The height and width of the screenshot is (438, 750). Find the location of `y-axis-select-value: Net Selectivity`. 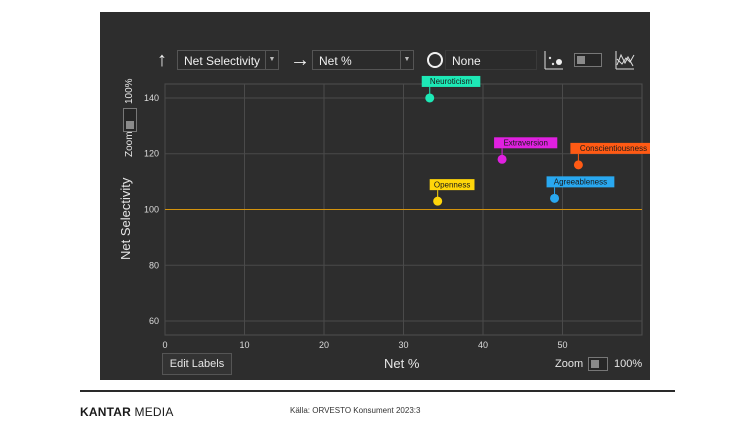

y-axis-select-value: Net Selectivity is located at coordinates (222, 61).